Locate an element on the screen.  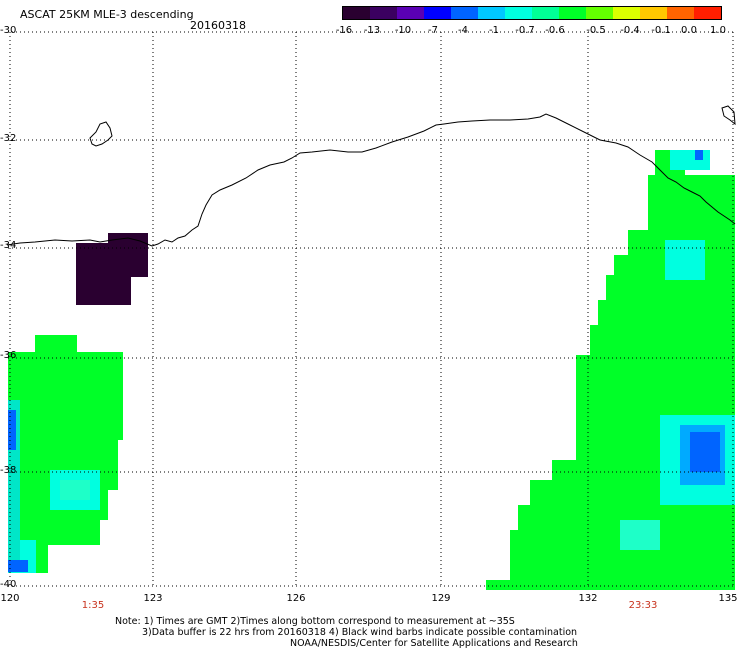
color-scale-label: -0.5 is located at coordinates (596, 30).